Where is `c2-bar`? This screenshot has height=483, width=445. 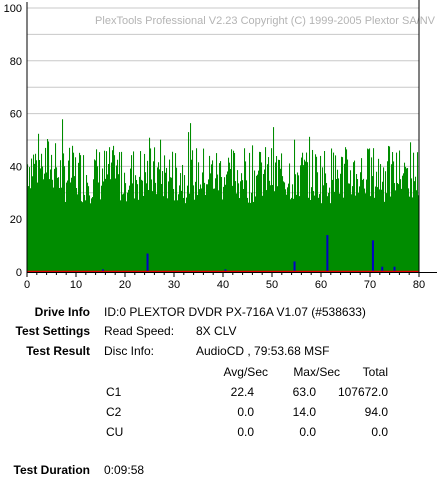
c2-bar is located at coordinates (225, 270).